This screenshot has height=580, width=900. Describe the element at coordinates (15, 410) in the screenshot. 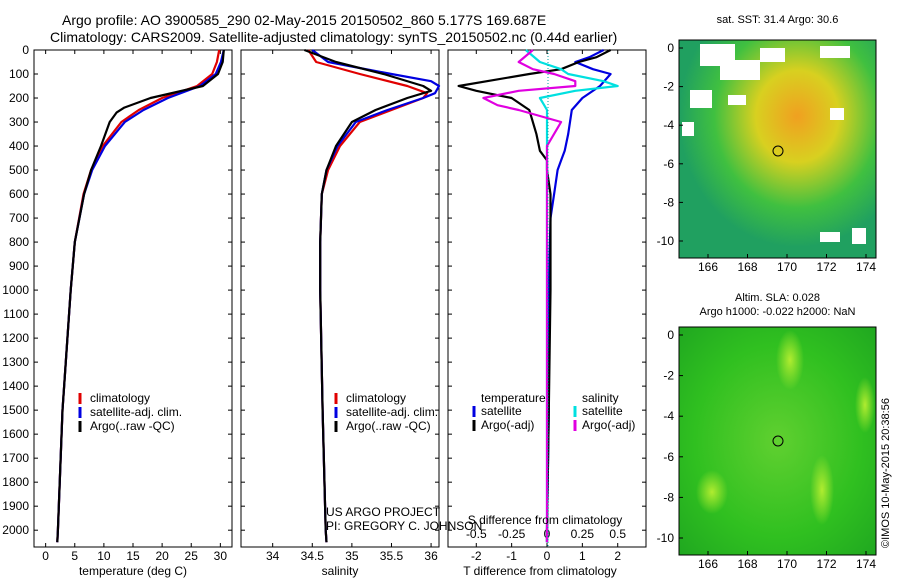

I see `depth-tick-label: 1500` at that location.